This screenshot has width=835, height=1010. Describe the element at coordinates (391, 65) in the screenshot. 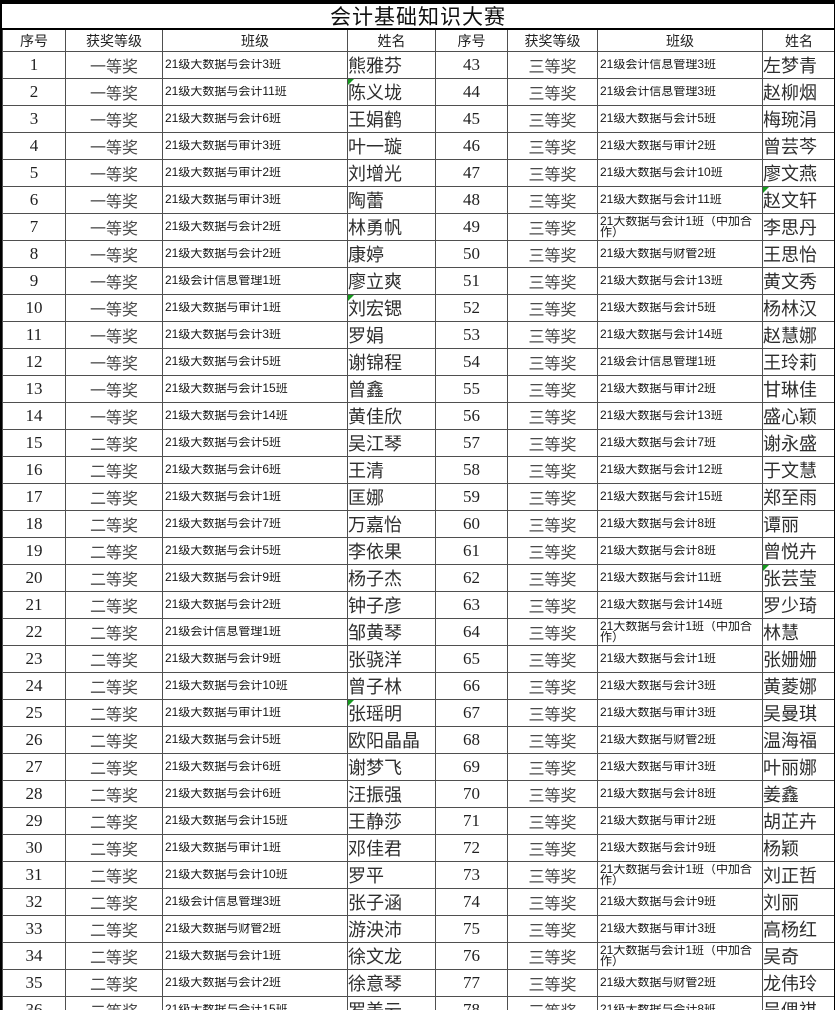

I see `cell-student-name: 熊雅芬` at that location.